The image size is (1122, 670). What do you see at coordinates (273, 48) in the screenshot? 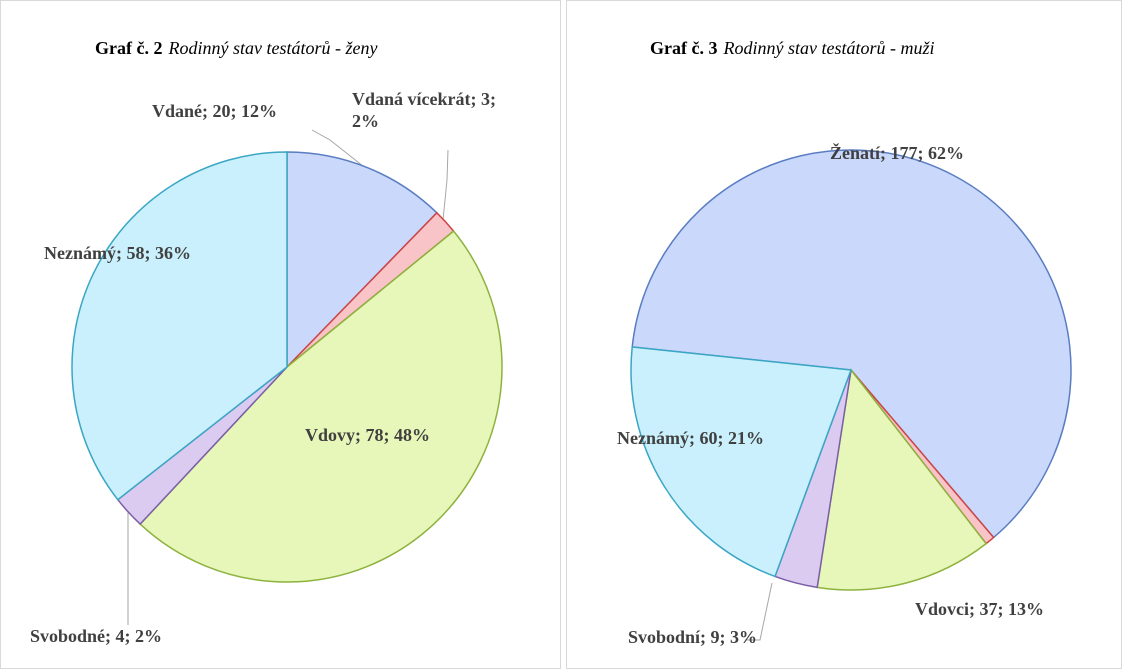
I see `chart-subtitle: Rodinný stav testátorů - ženy` at bounding box center [273, 48].